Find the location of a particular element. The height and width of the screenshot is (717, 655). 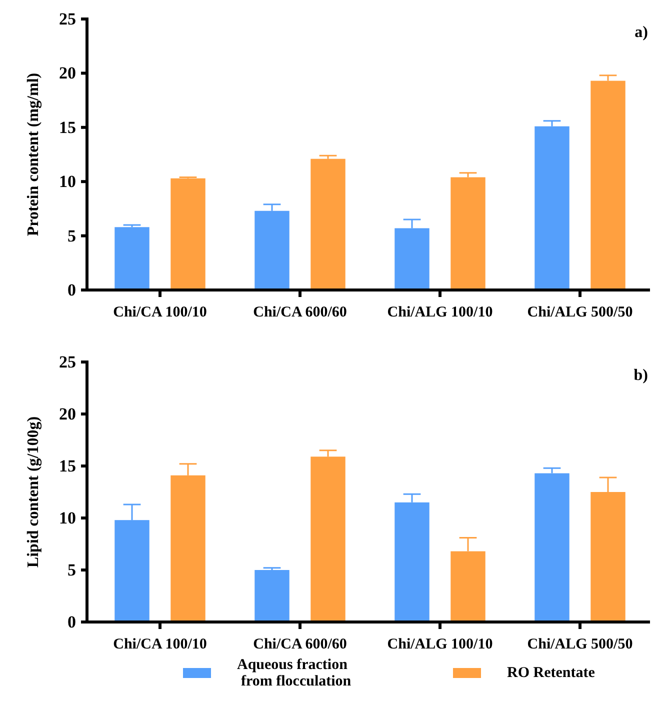

annotation: a) is located at coordinates (641, 32).